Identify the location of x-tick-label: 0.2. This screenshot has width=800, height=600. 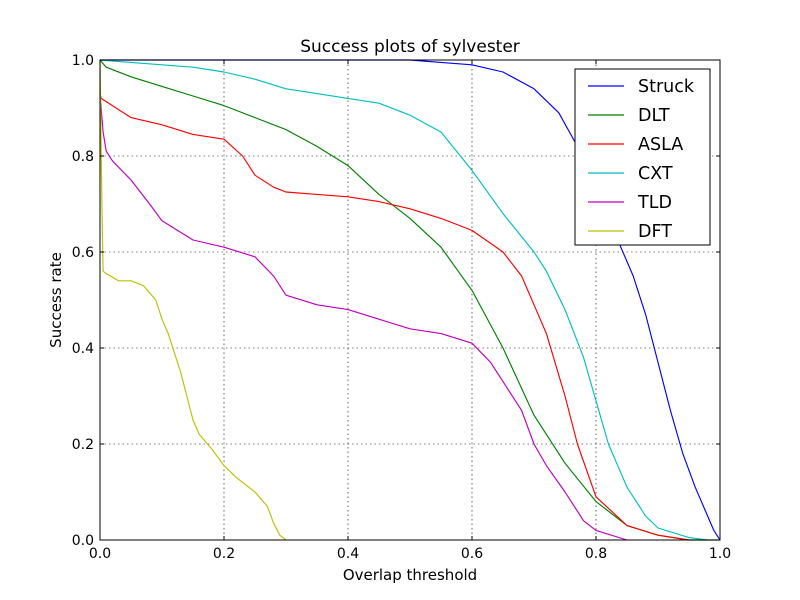
(224, 554).